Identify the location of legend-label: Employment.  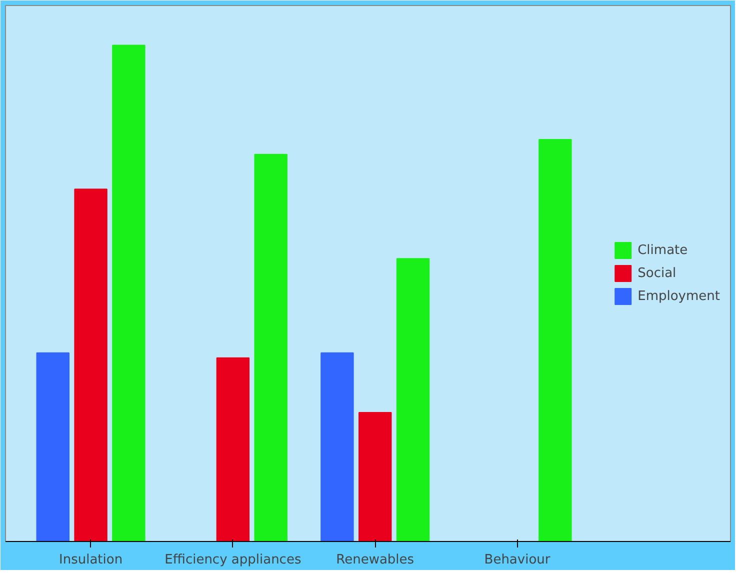
(679, 296).